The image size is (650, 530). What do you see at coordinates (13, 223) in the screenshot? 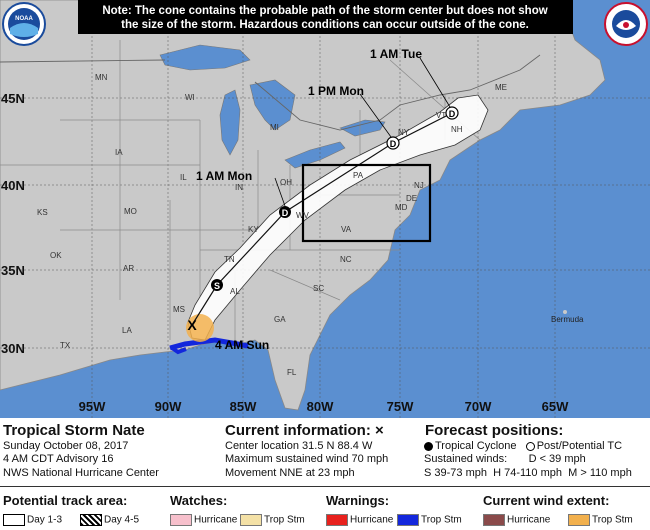
I see `latitude-labels: 45N 40N 35N 30N` at bounding box center [13, 223].